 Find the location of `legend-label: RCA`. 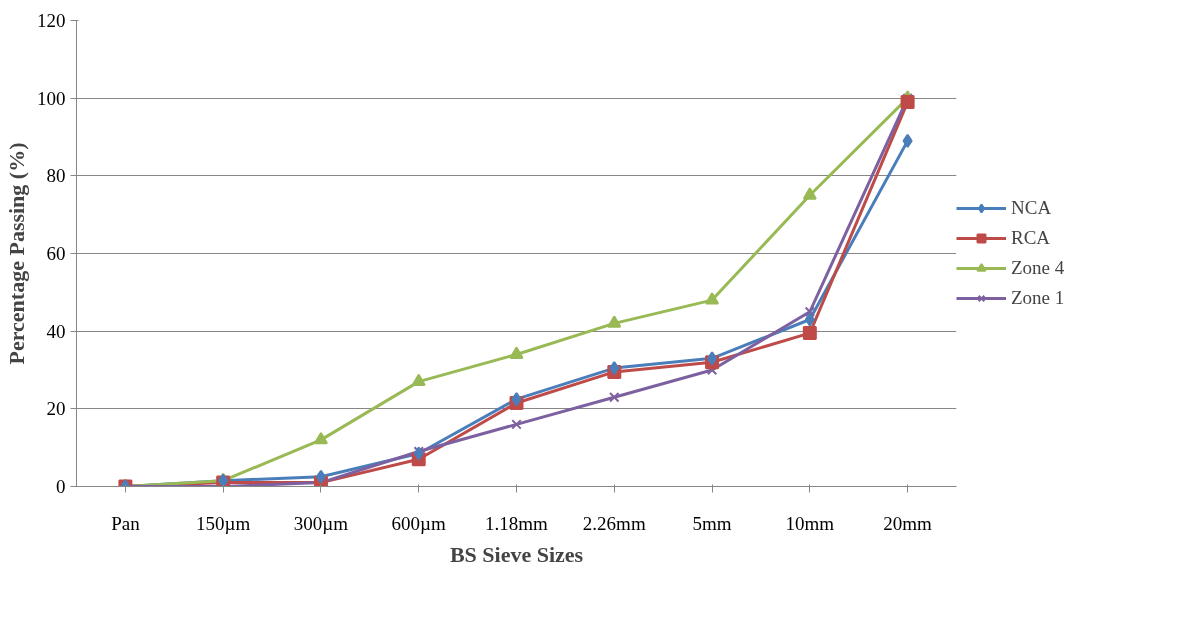

legend-label: RCA is located at coordinates (1031, 238).